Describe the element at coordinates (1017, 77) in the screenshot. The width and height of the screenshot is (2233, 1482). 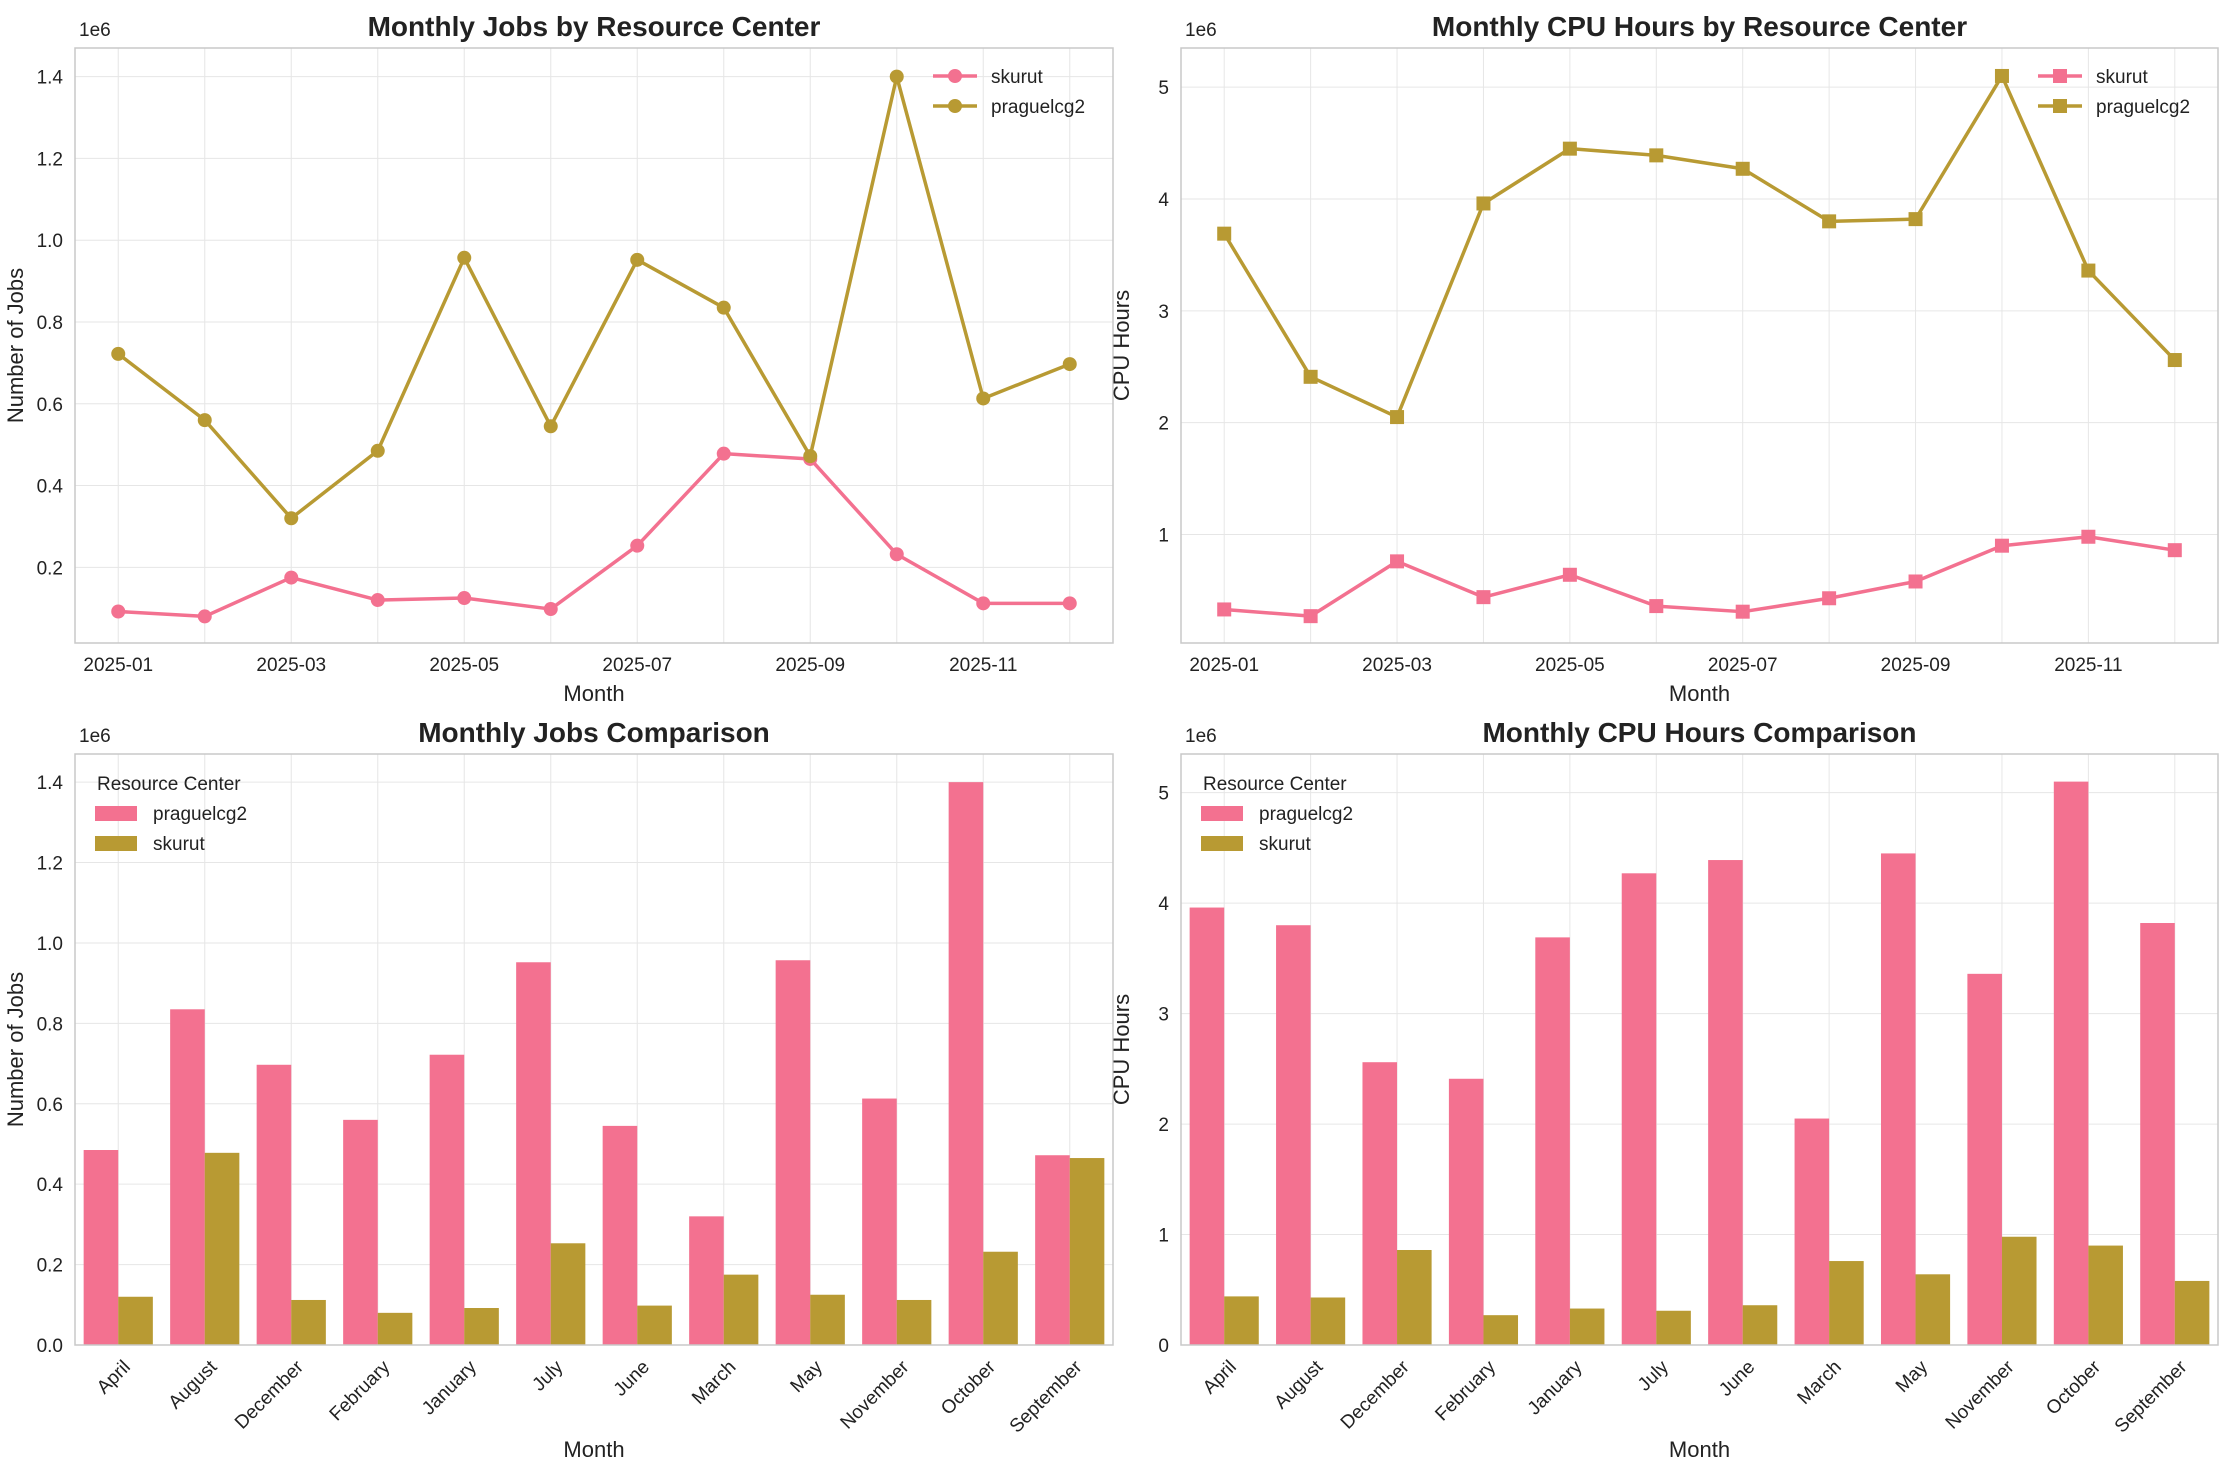
I see `legend-label: skurut` at that location.